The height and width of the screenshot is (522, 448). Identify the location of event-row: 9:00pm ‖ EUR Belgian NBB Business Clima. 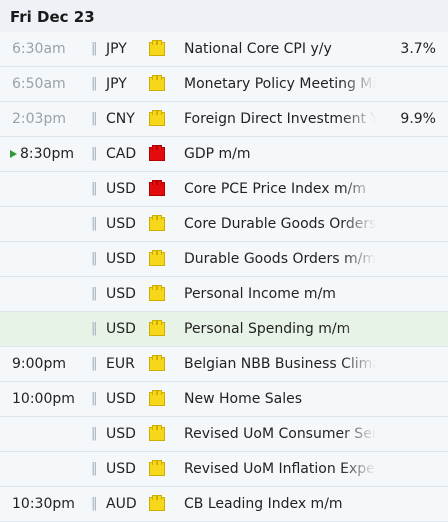
(224, 364).